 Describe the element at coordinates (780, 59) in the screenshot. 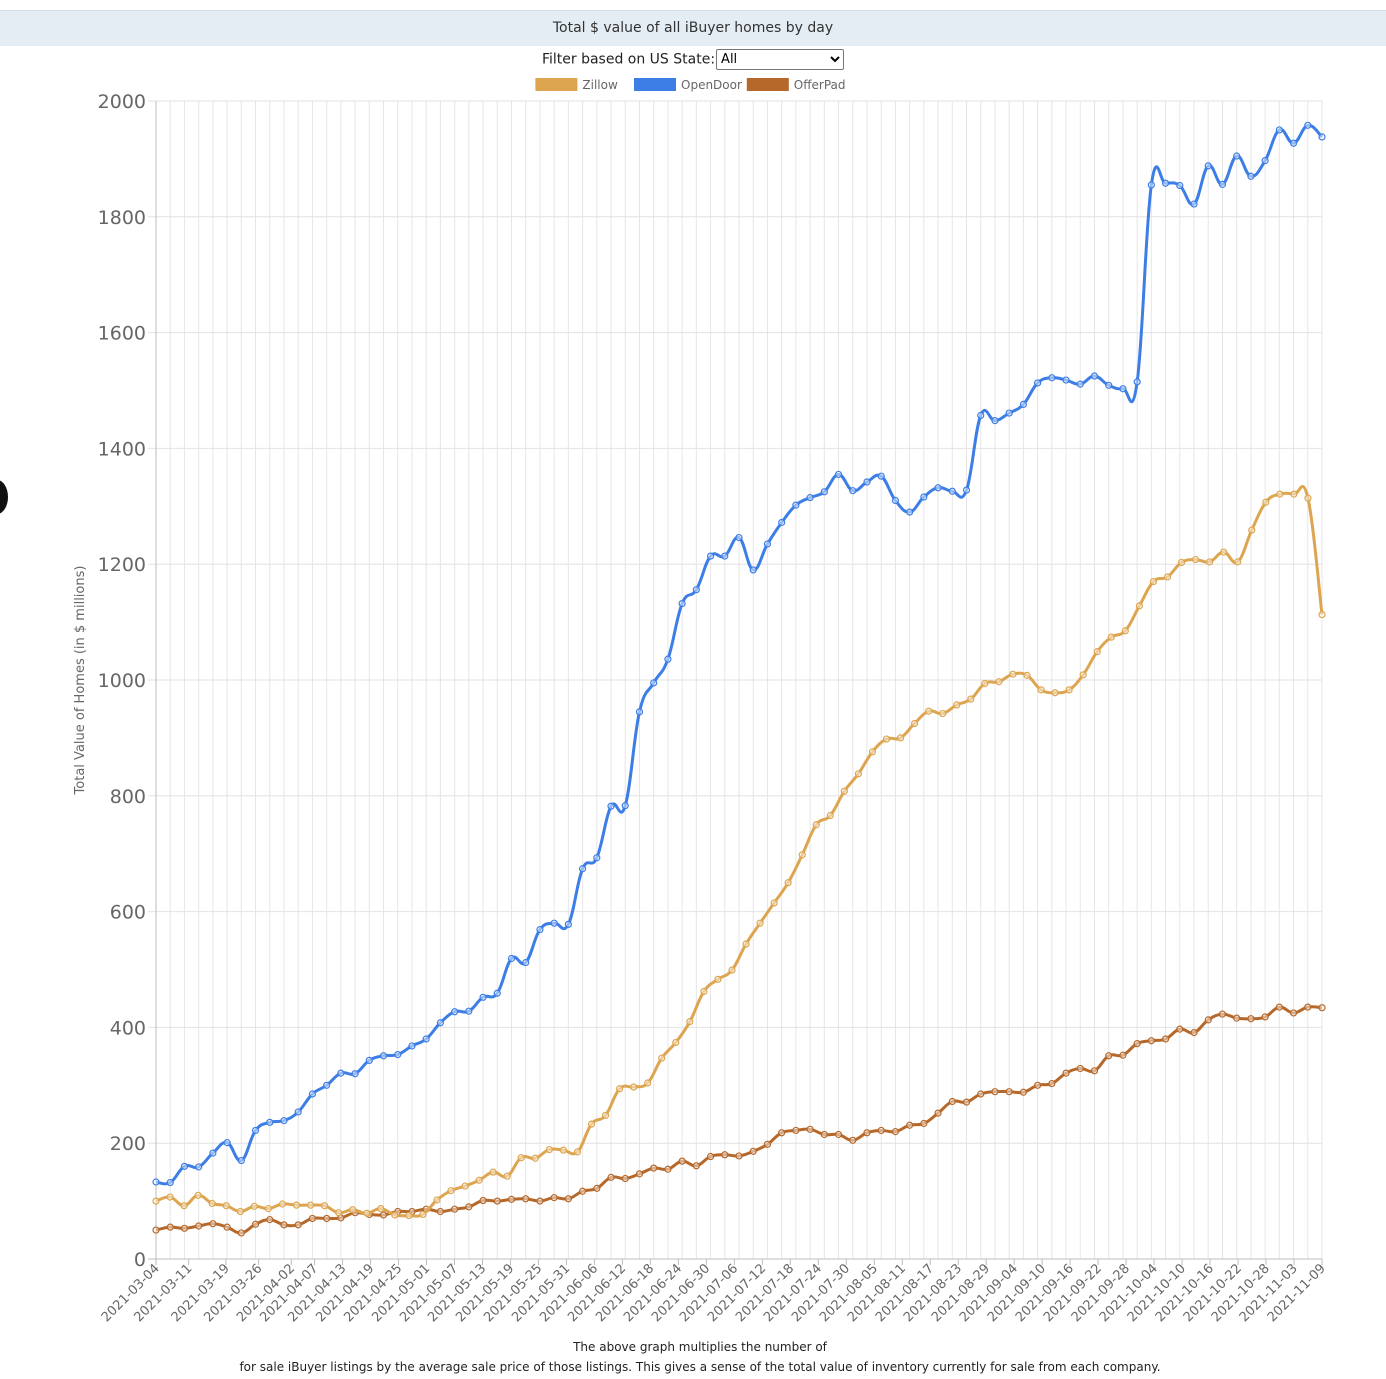

I see `state-select: All` at that location.